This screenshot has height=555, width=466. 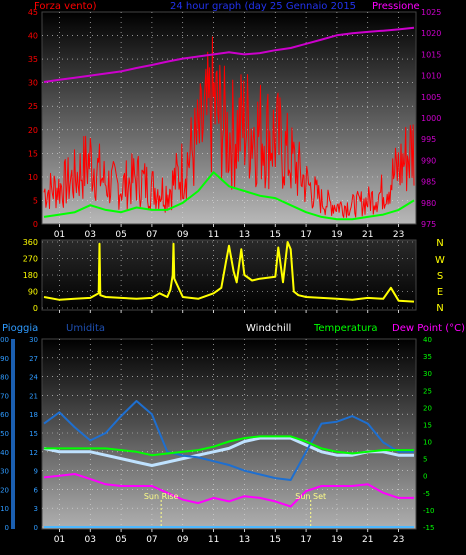 I want to click on rain-ytick-label: 21, so click(x=33, y=396).